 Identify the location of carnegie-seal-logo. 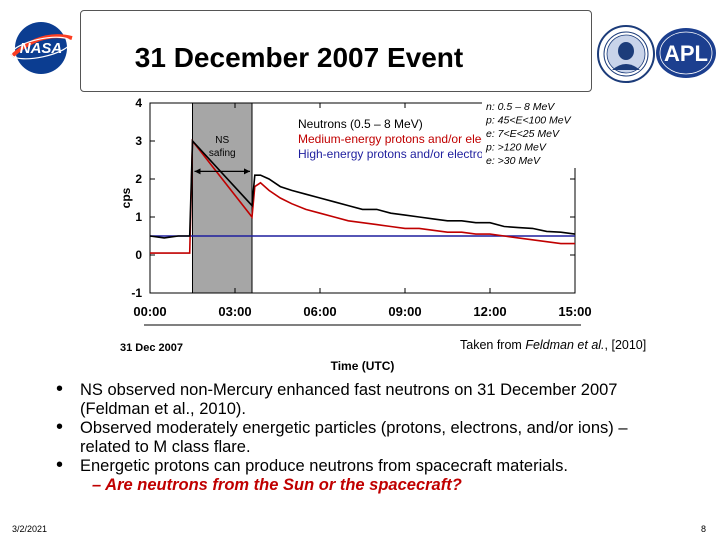
(626, 54).